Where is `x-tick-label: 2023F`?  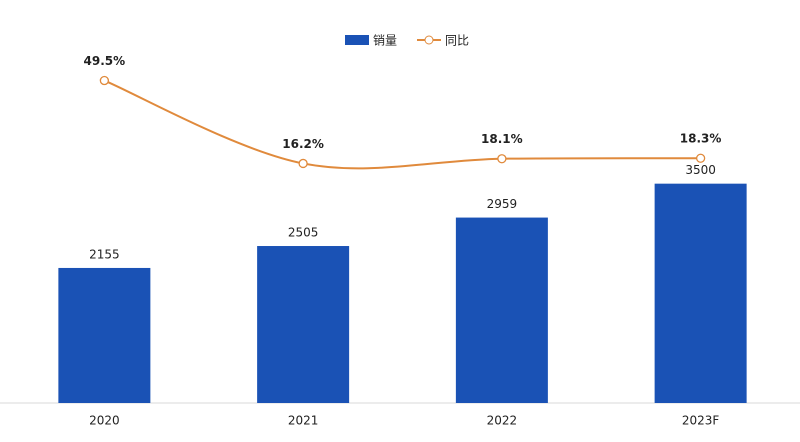 x-tick-label: 2023F is located at coordinates (701, 421).